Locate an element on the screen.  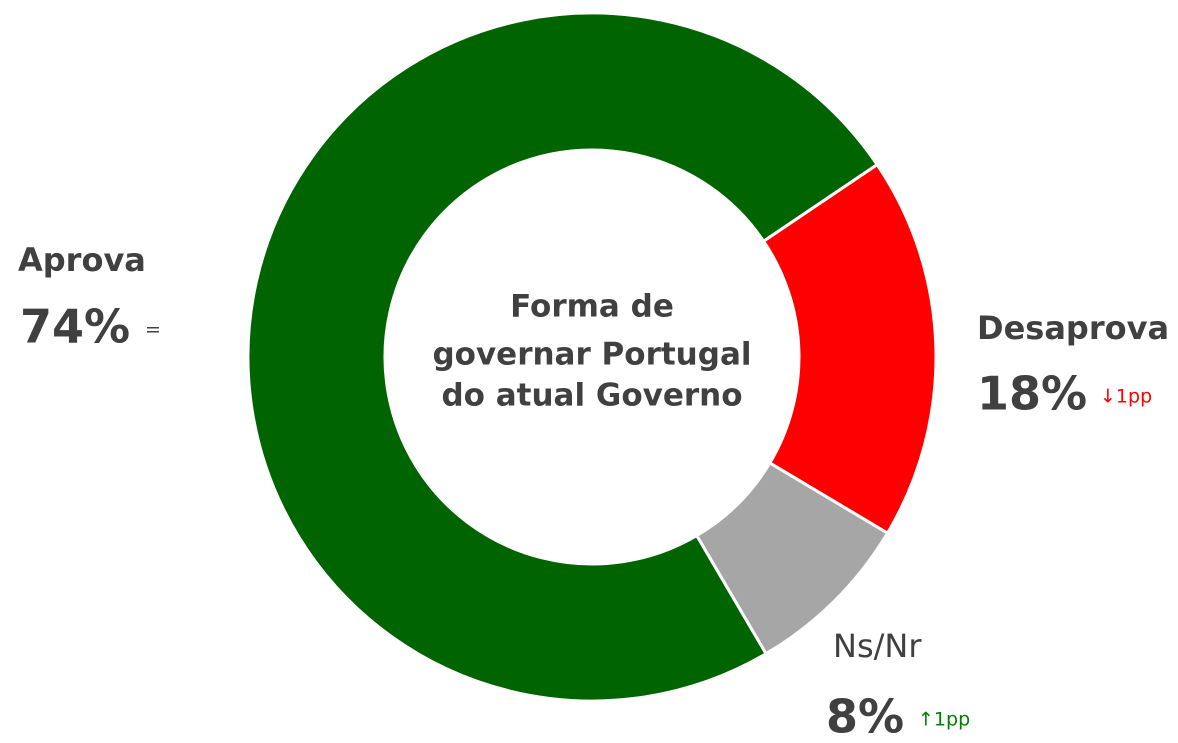
center-title: Forma de is located at coordinates (592, 307).